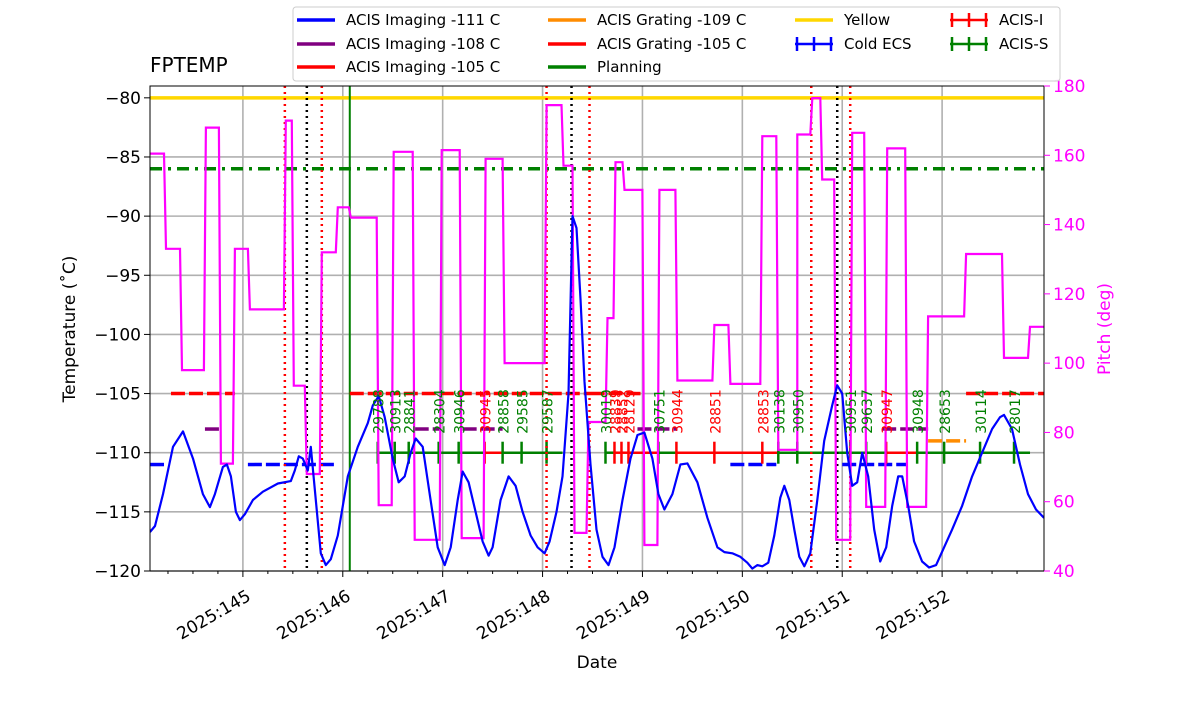  What do you see at coordinates (982, 411) in the screenshot?
I see `obsid-label: 30114` at bounding box center [982, 411].